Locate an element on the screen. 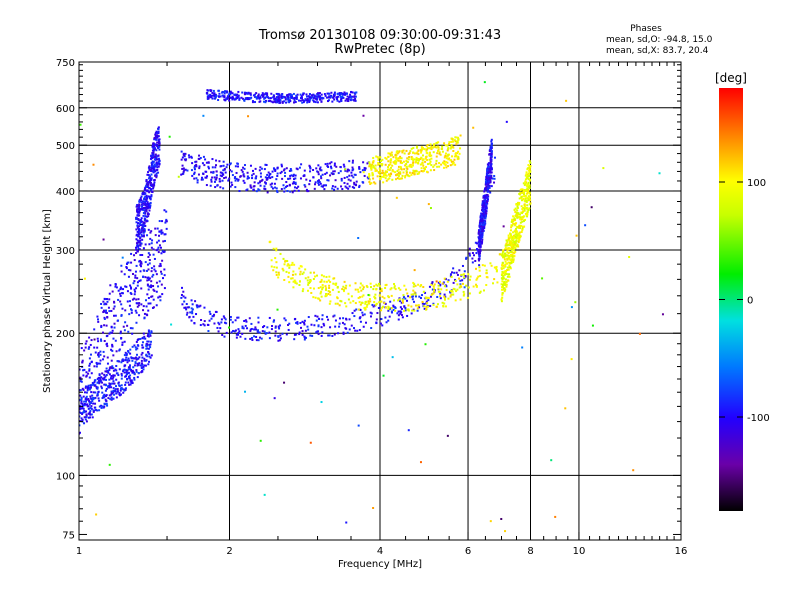 This screenshot has width=800, height=600. x-tick-label: 1 is located at coordinates (79, 551).